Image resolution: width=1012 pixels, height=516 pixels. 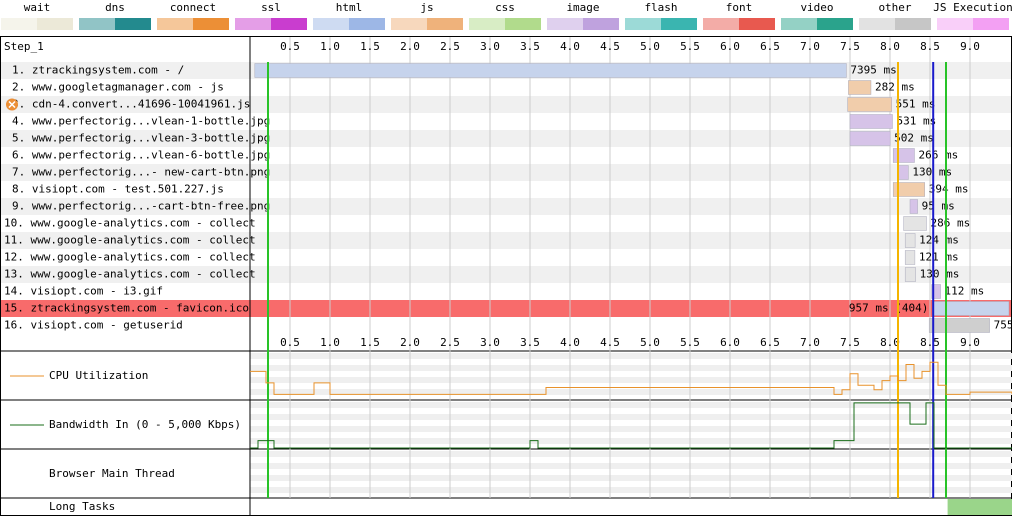 What do you see at coordinates (98, 375) in the screenshot?
I see `panel-label: CPU Utilization` at bounding box center [98, 375].